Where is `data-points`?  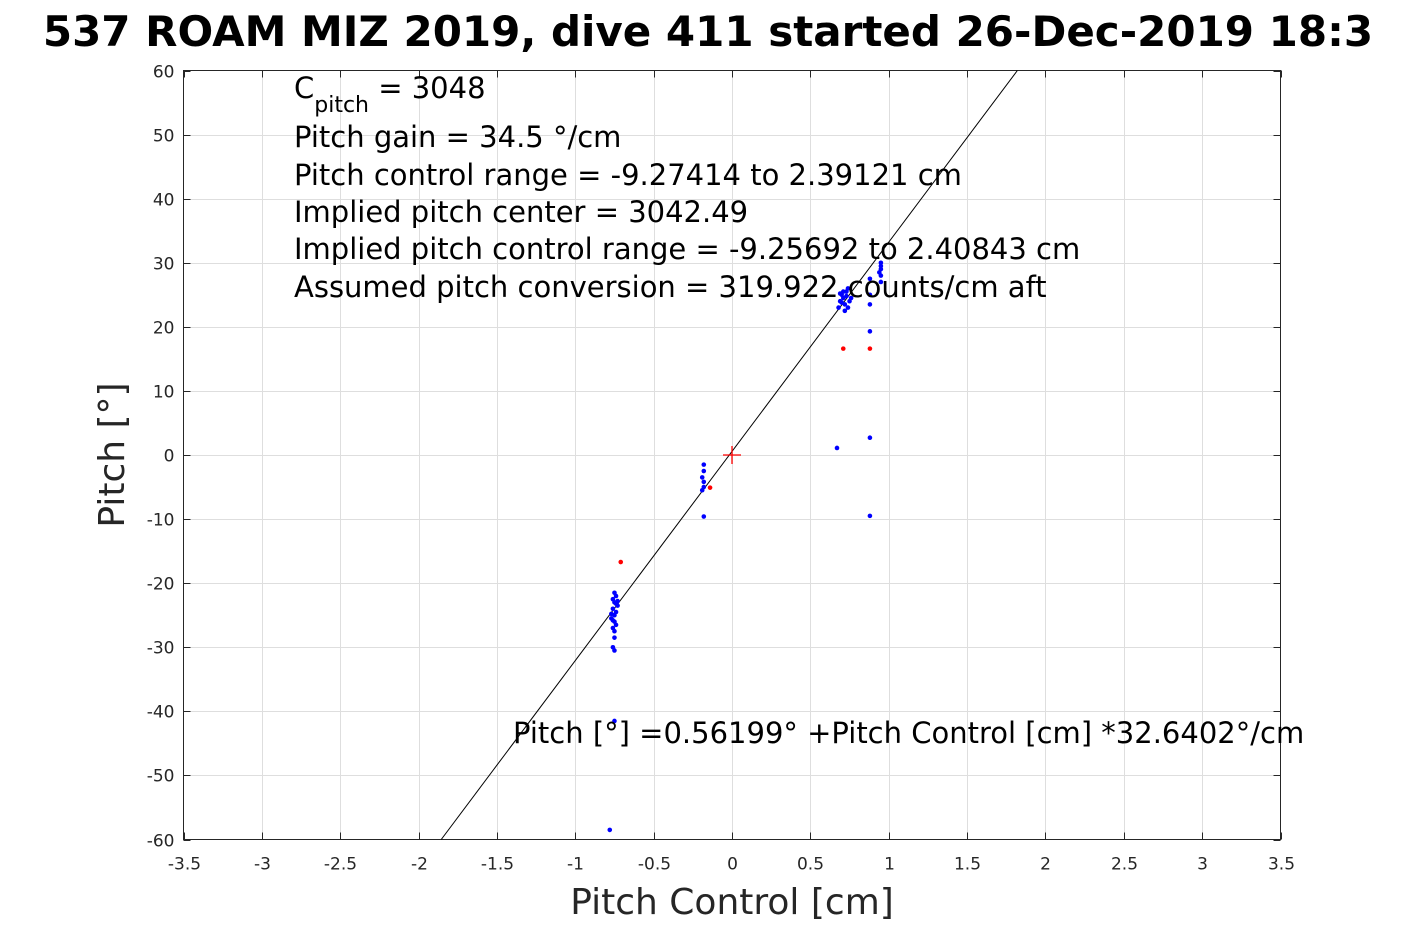
data-points is located at coordinates (745, 546).